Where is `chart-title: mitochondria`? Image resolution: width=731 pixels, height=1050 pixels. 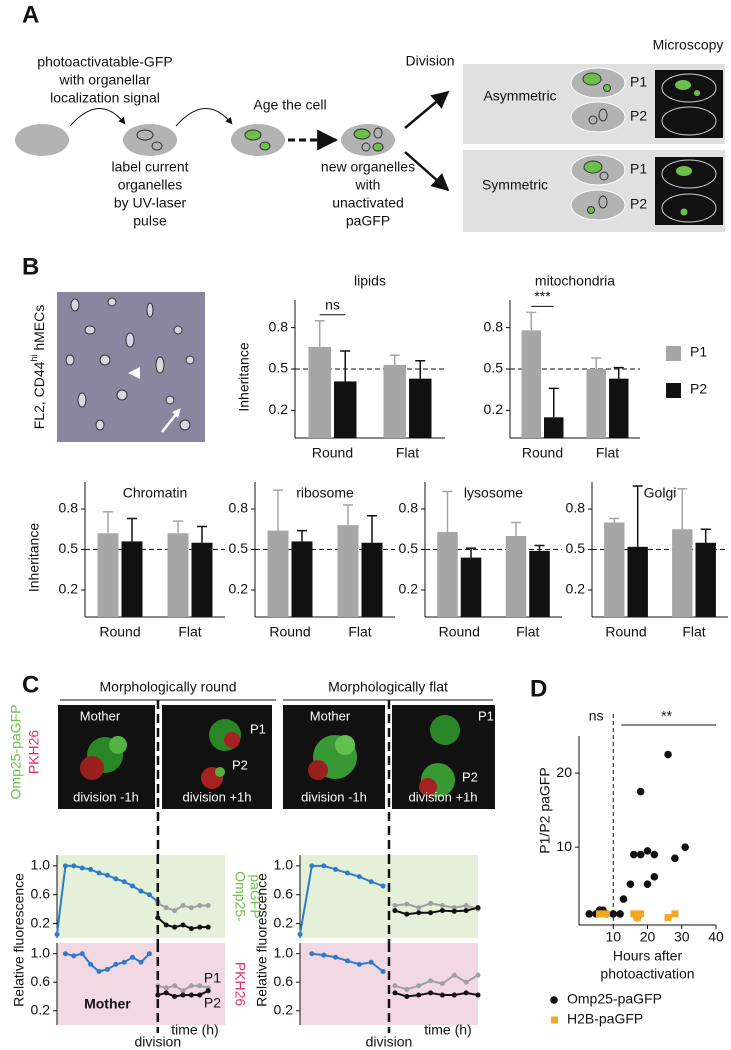 chart-title: mitochondria is located at coordinates (575, 281).